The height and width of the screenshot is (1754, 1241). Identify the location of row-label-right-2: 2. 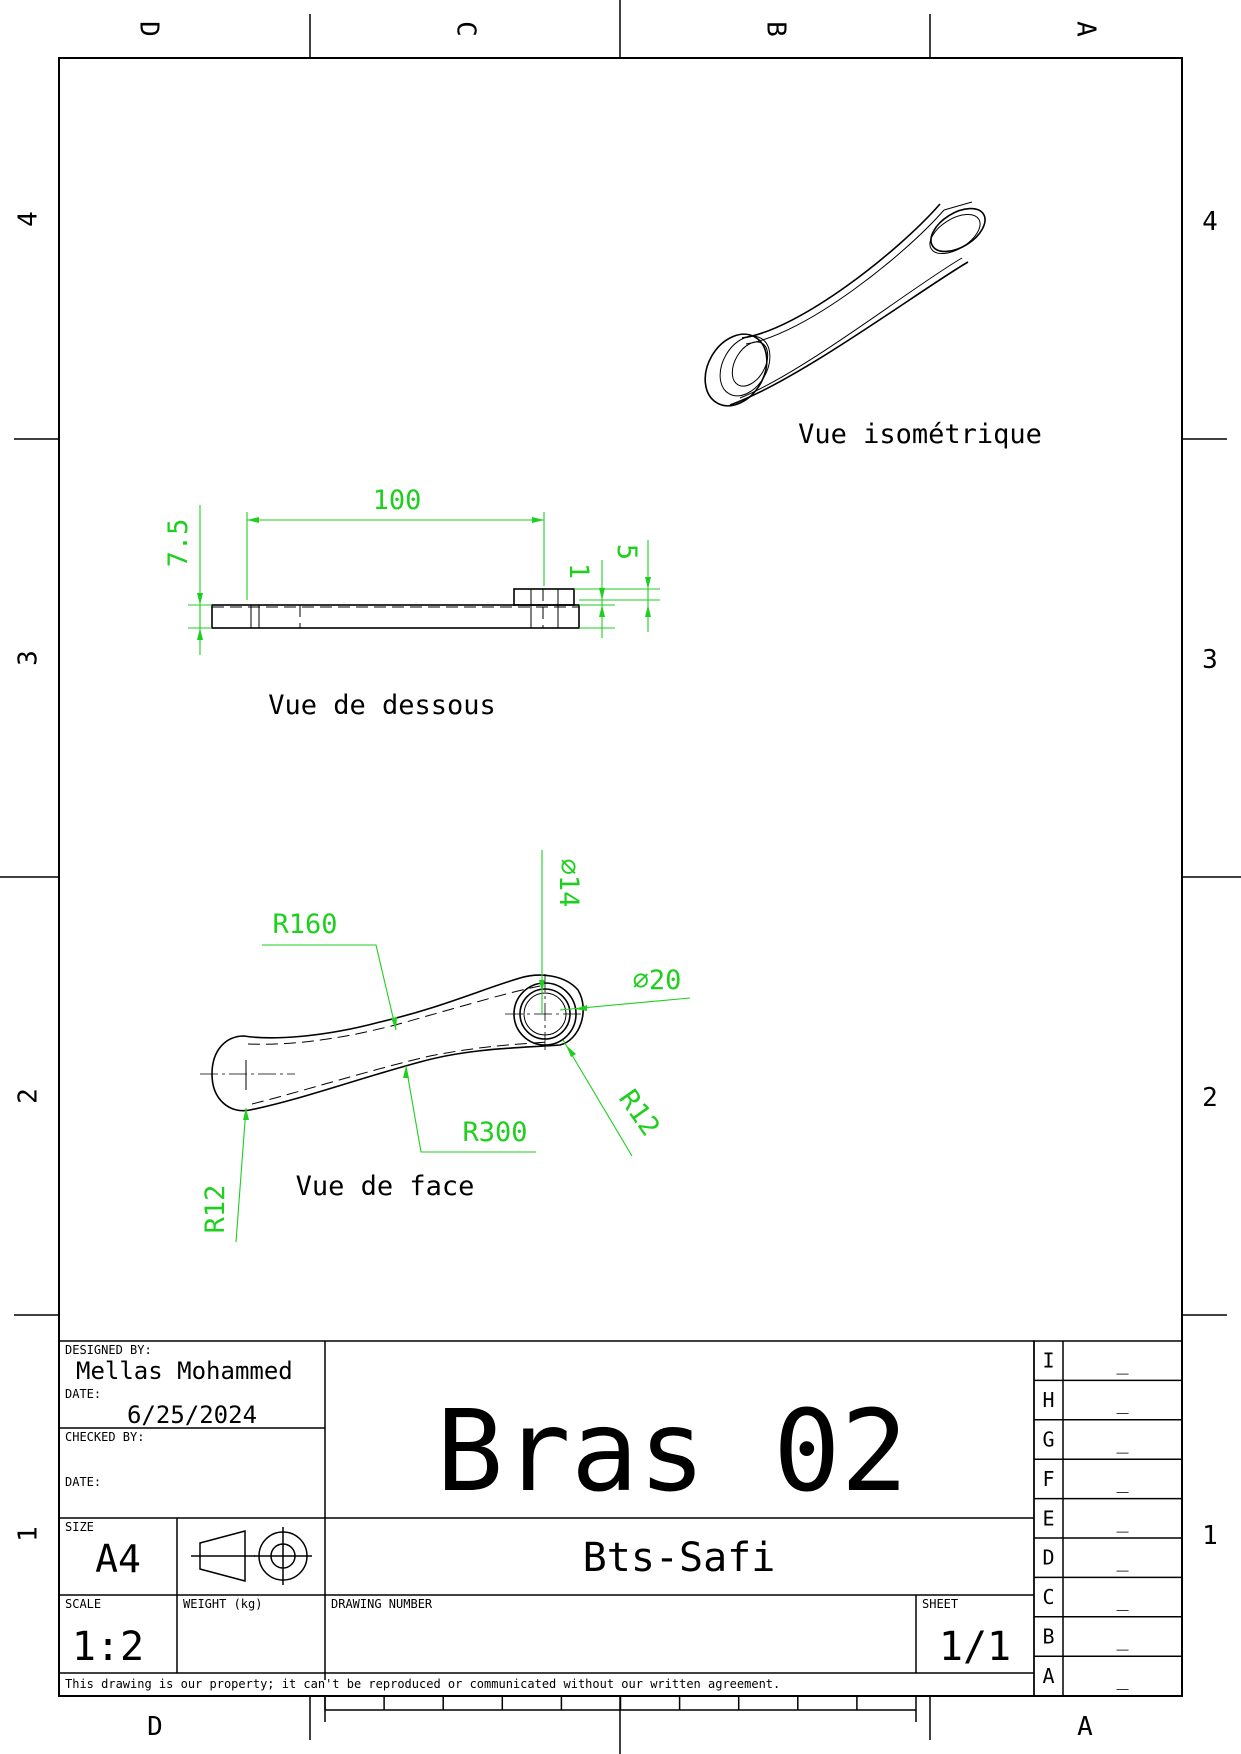
(1210, 1098).